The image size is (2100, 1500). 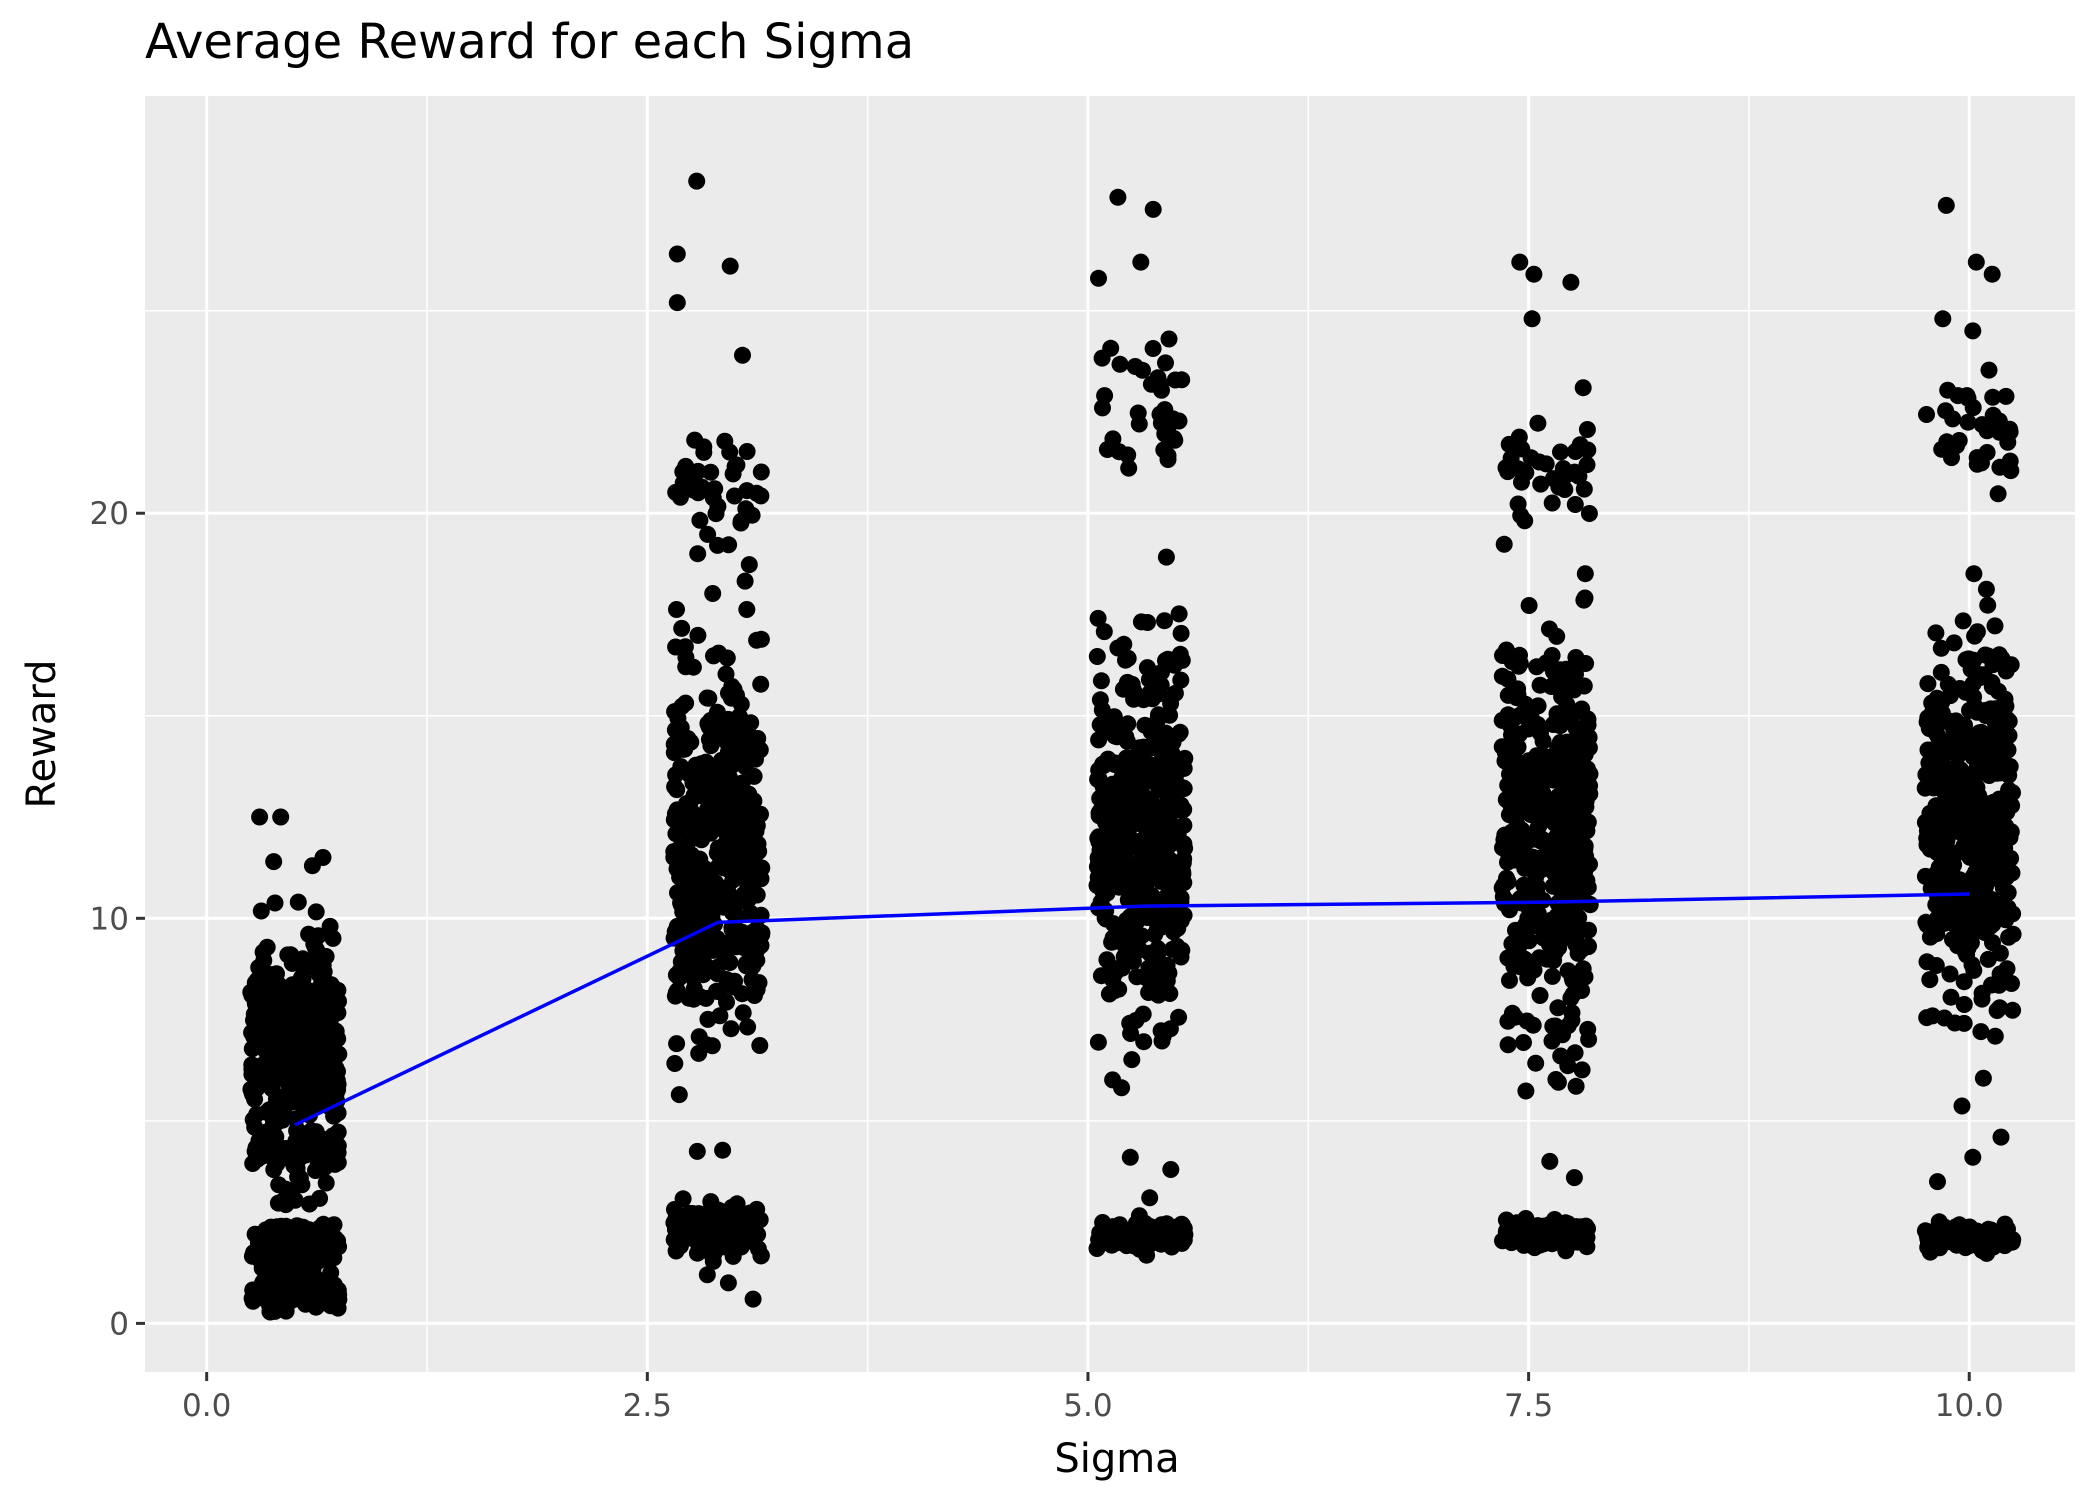 I want to click on x-tick-label: 10.0, so click(x=1969, y=1406).